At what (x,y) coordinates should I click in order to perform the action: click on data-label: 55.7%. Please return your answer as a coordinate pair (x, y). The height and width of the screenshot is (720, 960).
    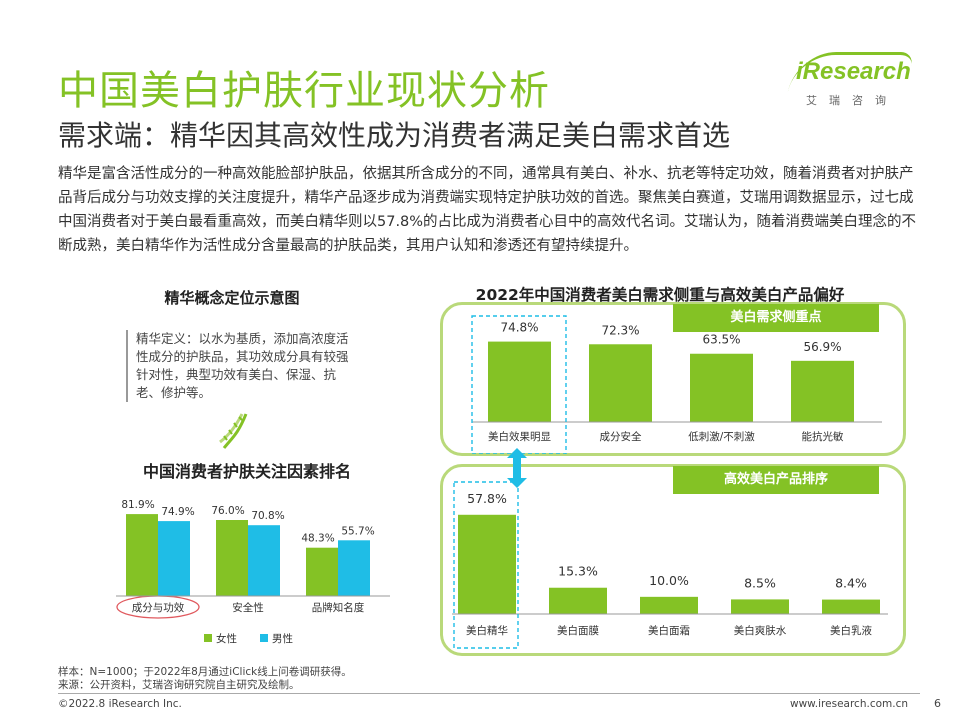
    Looking at the image, I should click on (357, 531).